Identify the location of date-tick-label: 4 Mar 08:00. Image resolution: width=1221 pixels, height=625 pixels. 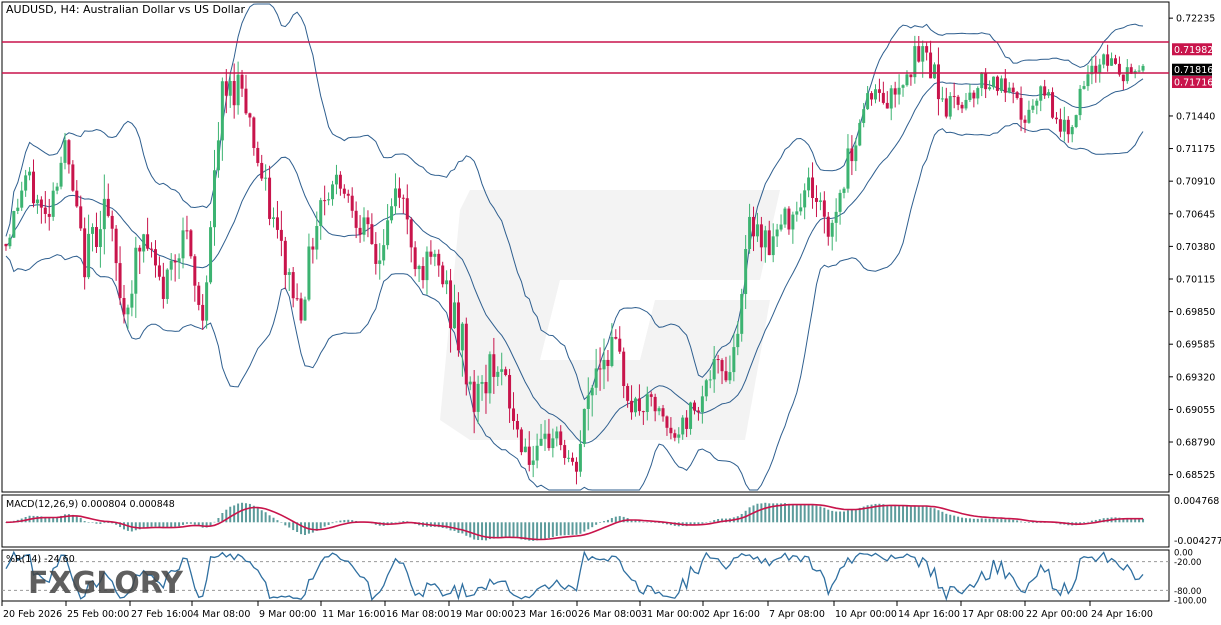
(221, 614).